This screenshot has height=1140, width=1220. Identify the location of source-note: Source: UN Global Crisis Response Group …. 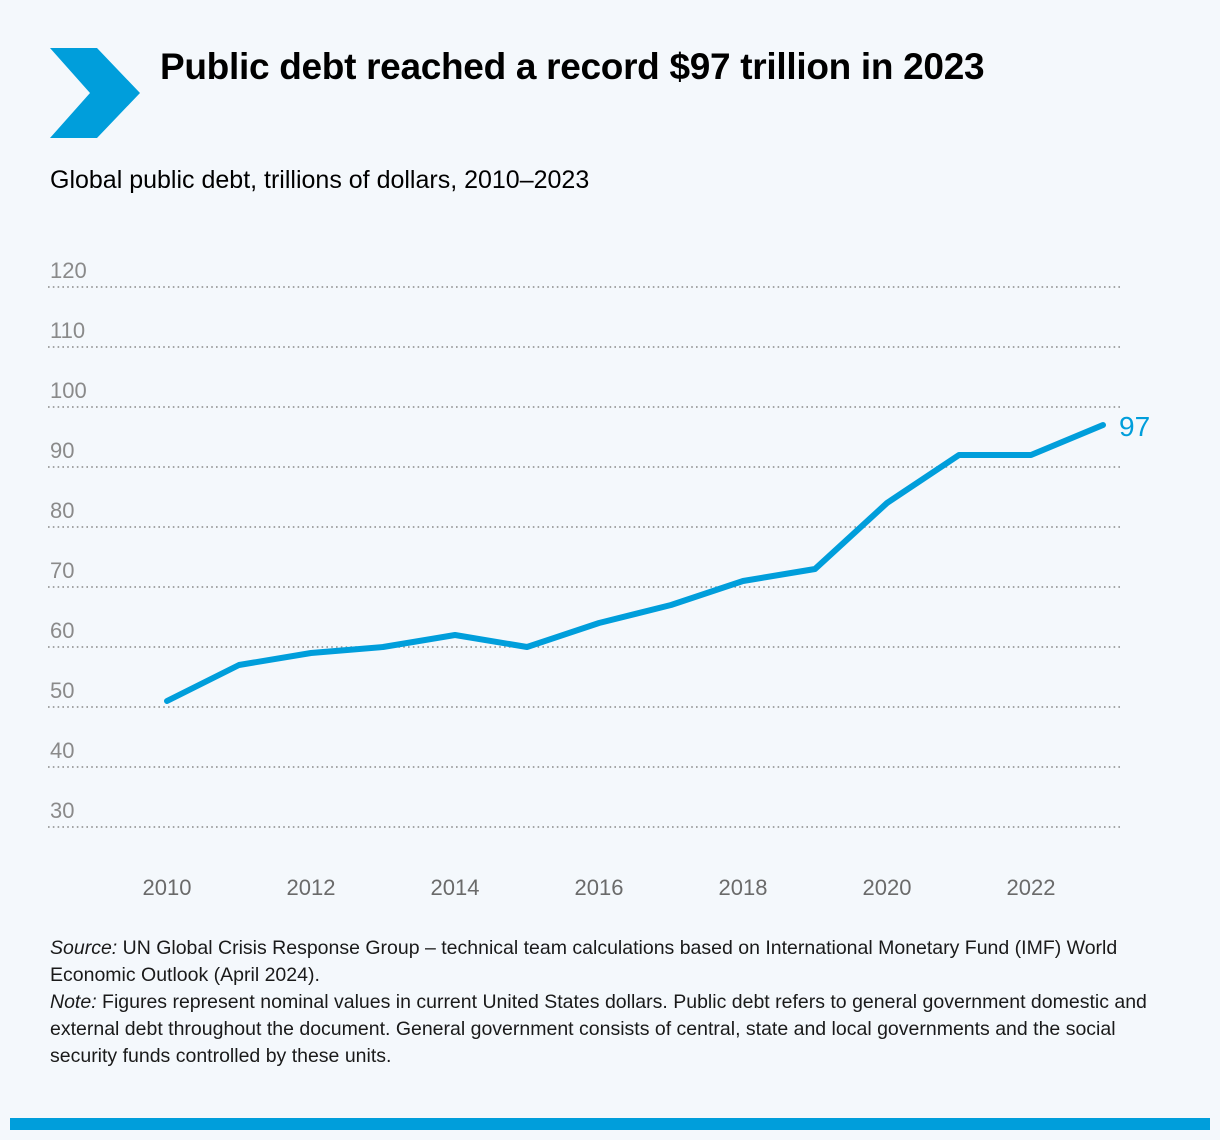
(610, 962).